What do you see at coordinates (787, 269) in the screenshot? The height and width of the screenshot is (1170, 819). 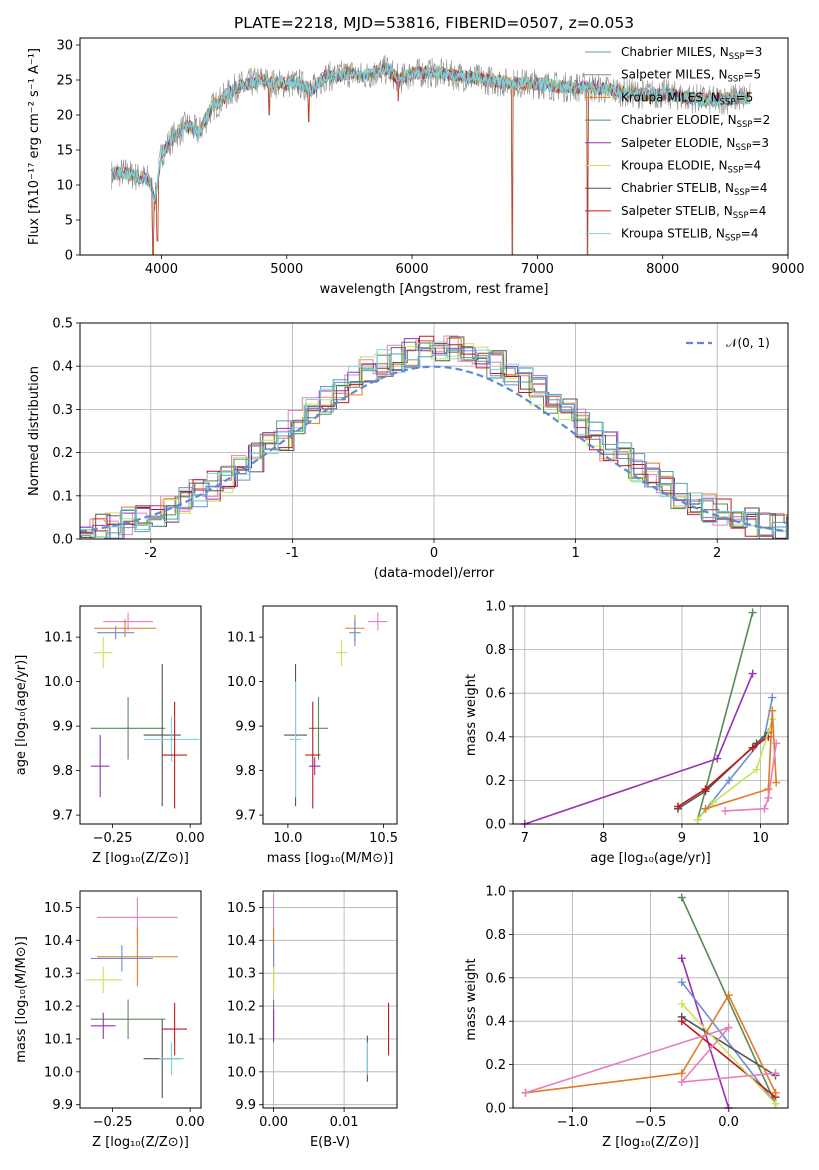 I see `x-tick-label: 9000` at bounding box center [787, 269].